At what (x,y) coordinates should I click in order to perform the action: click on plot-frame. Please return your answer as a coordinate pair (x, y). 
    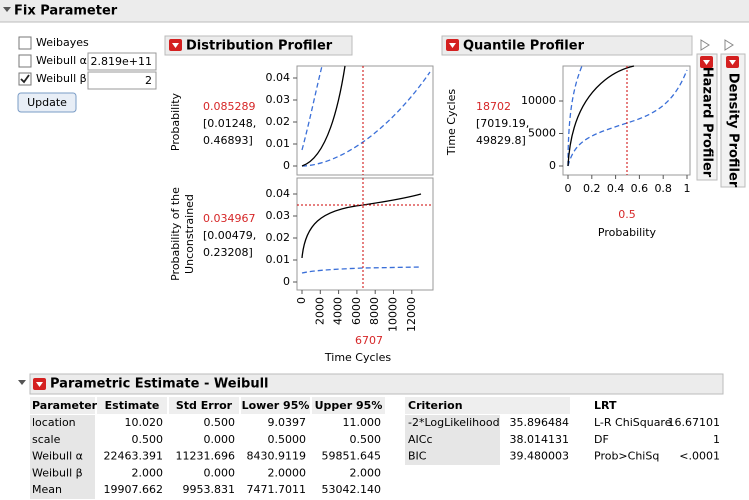
    Looking at the image, I should click on (626, 120).